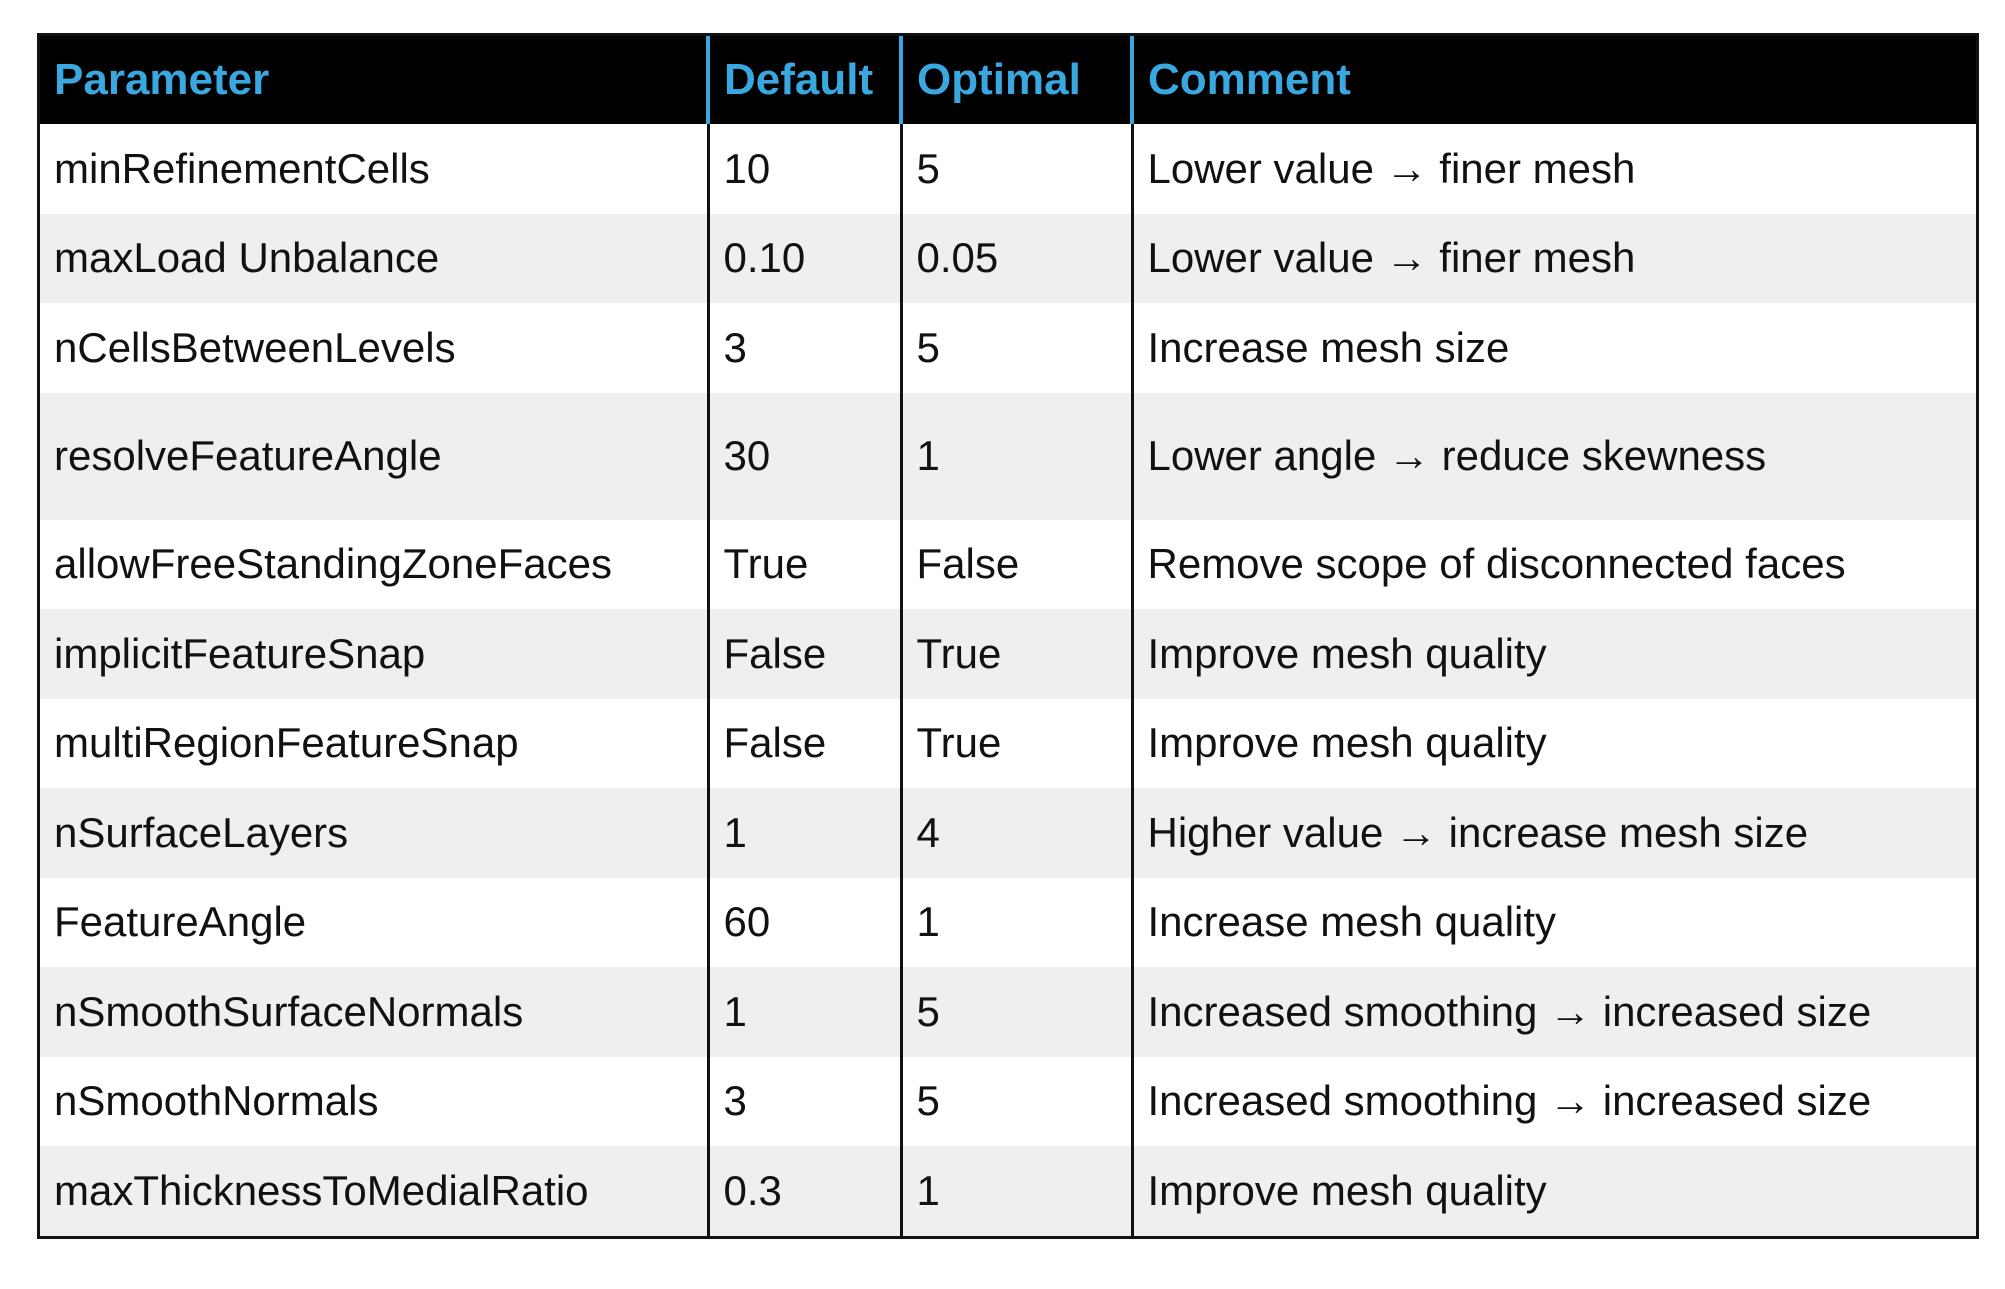  What do you see at coordinates (1553, 833) in the screenshot?
I see `cell-comment: Higher value → increase mesh size` at bounding box center [1553, 833].